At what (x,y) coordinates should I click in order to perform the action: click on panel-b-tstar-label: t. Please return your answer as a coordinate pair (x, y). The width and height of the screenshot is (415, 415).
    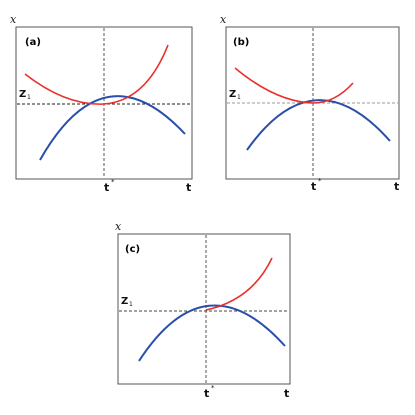
    Looking at the image, I should click on (313, 186).